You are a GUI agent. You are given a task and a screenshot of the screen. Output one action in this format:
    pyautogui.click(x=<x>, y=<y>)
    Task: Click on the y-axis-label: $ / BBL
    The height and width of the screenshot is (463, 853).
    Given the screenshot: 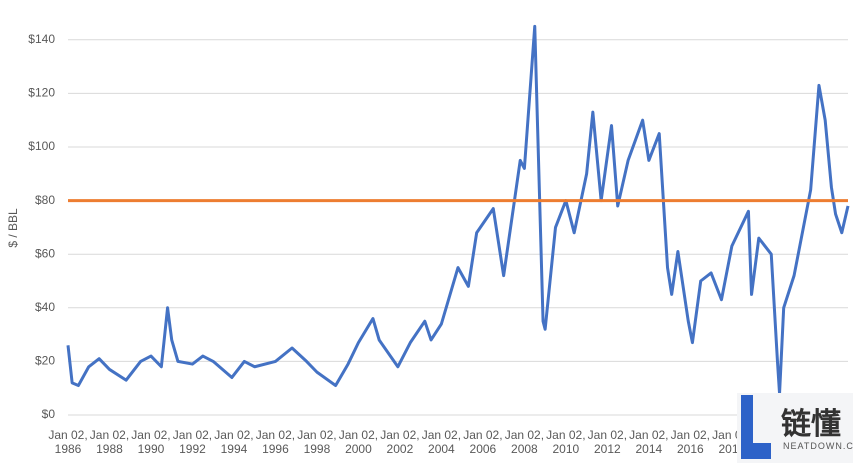 What is the action you would take?
    pyautogui.click(x=13, y=228)
    